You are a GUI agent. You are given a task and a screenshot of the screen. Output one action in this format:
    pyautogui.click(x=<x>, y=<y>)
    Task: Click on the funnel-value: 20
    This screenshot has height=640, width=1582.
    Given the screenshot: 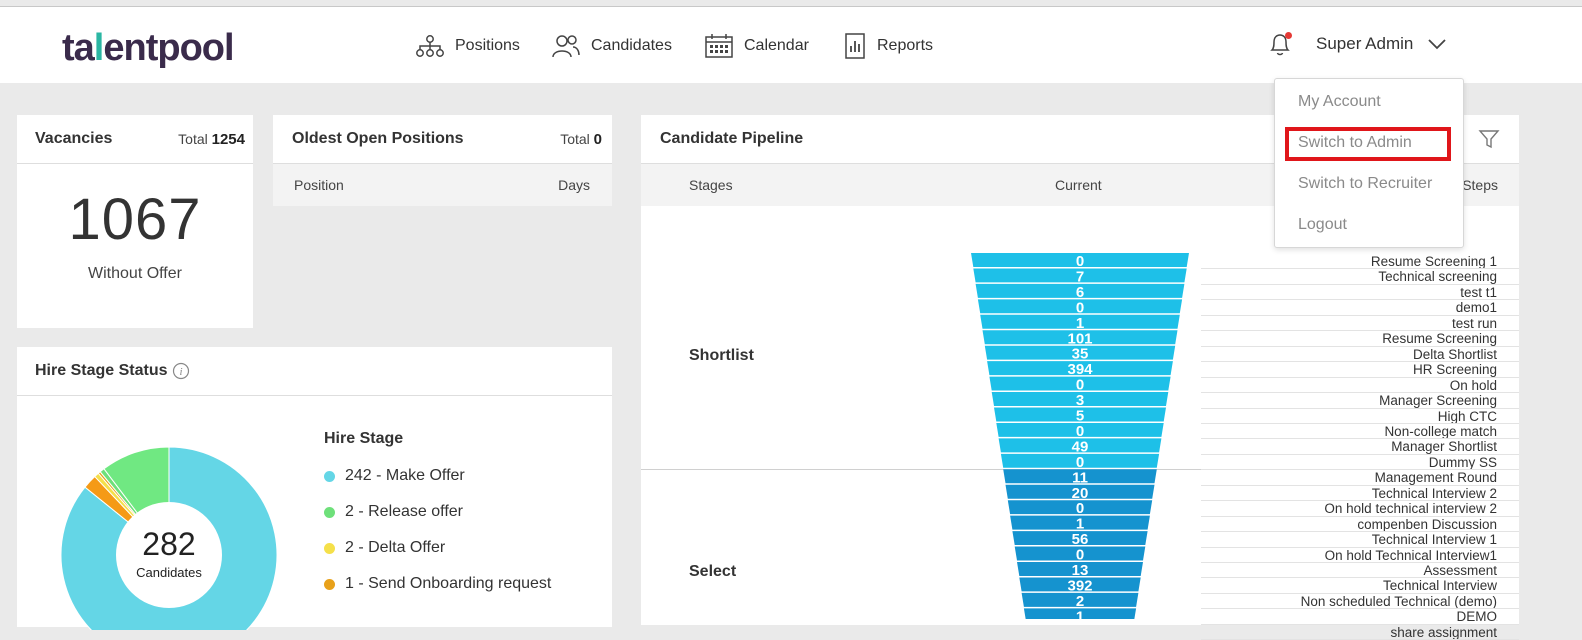 What is the action you would take?
    pyautogui.click(x=1080, y=493)
    